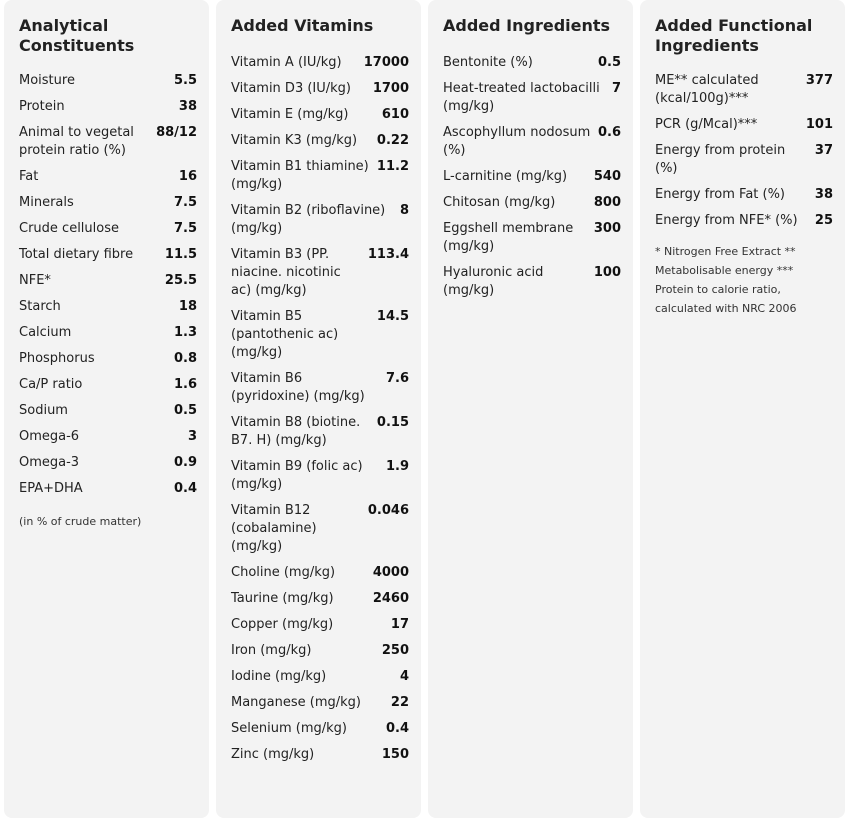 The width and height of the screenshot is (847, 822). I want to click on row-label: Iron (mg/kg), so click(271, 650).